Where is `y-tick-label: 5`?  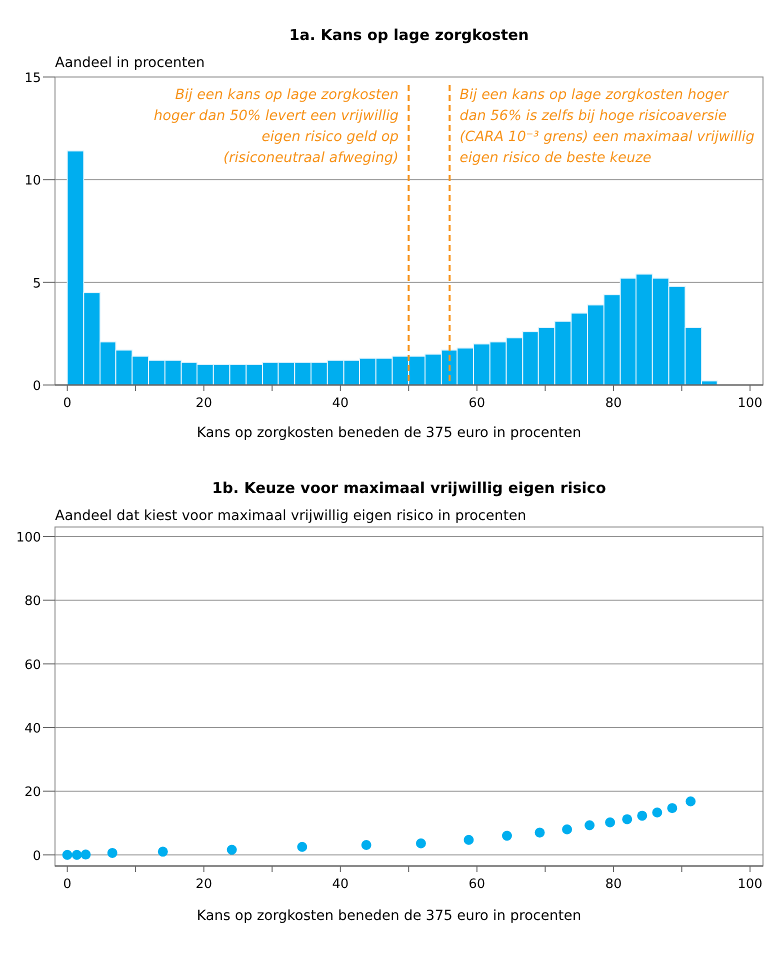 y-tick-label: 5 is located at coordinates (36, 284).